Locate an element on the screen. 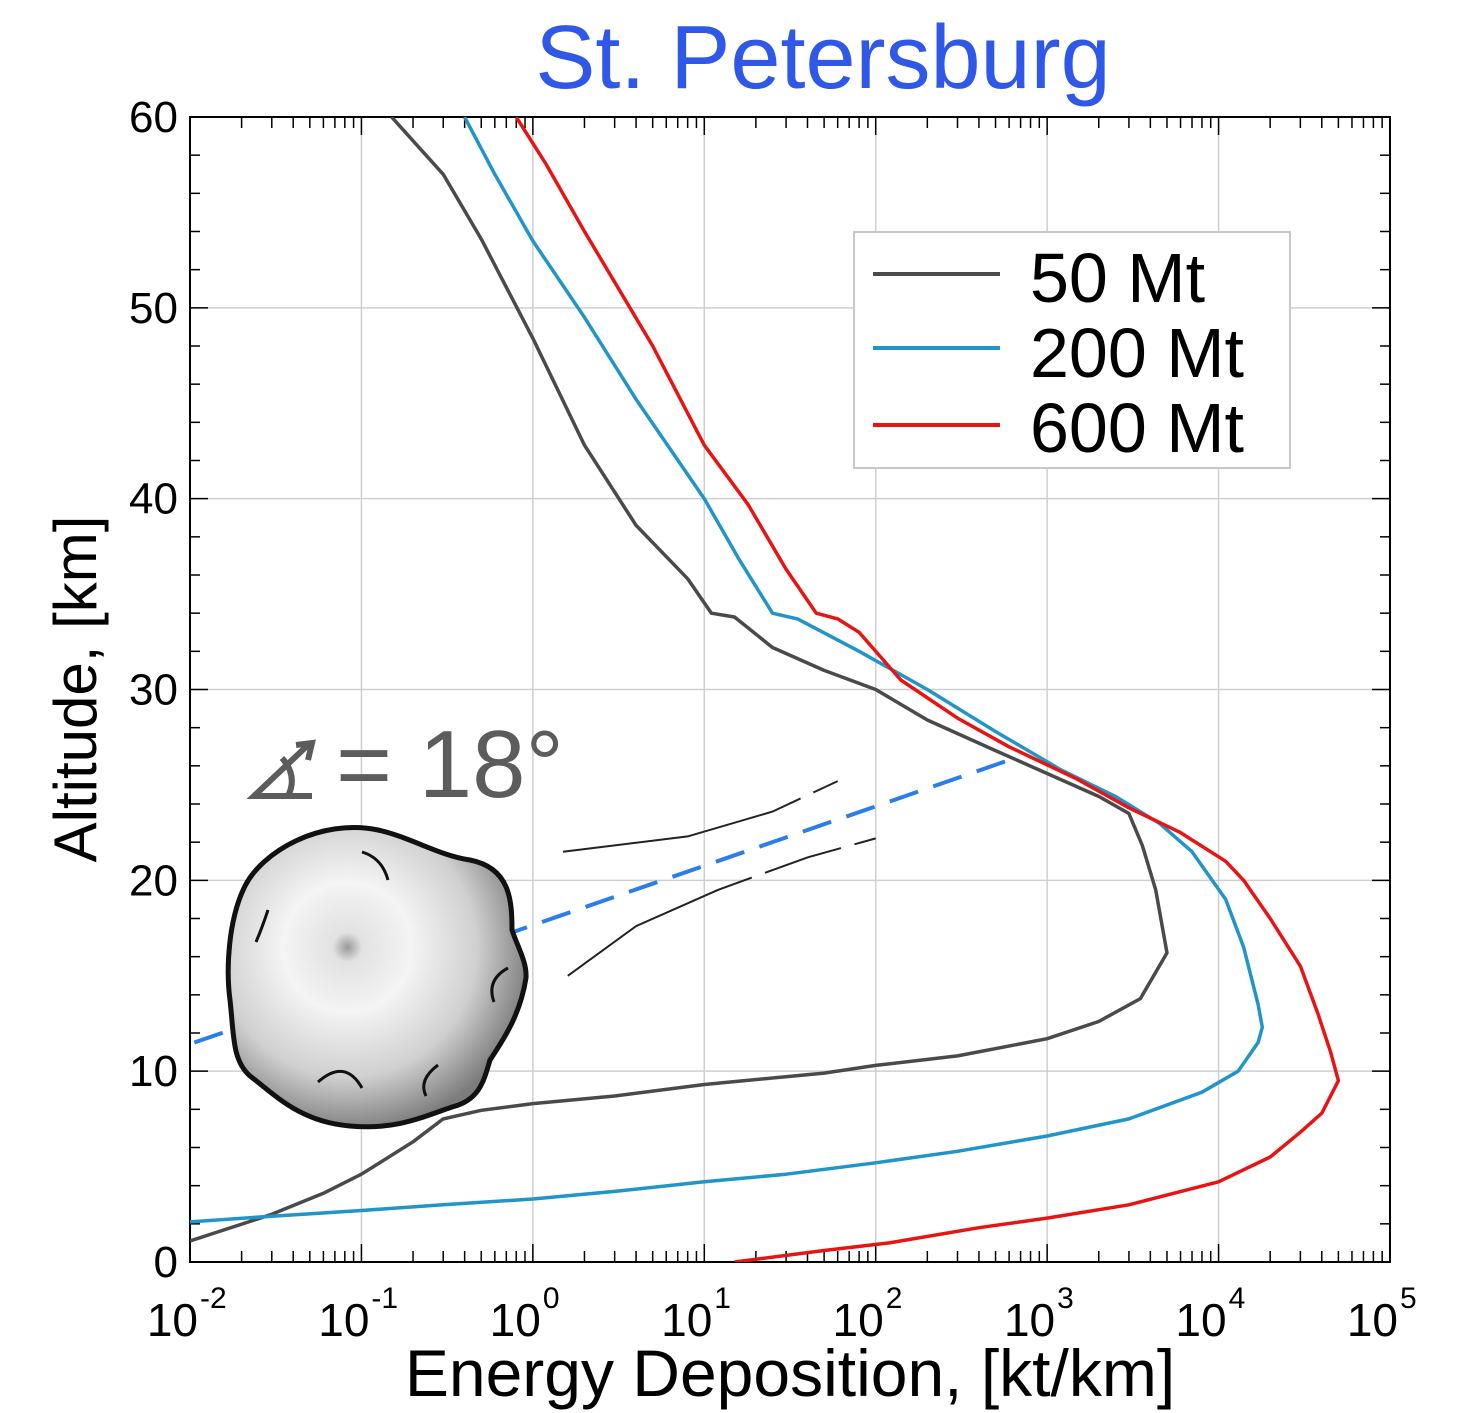 This screenshot has width=1481, height=1413. y-tick-labels: 0 10 20 30 40 50 60 is located at coordinates (153, 690).